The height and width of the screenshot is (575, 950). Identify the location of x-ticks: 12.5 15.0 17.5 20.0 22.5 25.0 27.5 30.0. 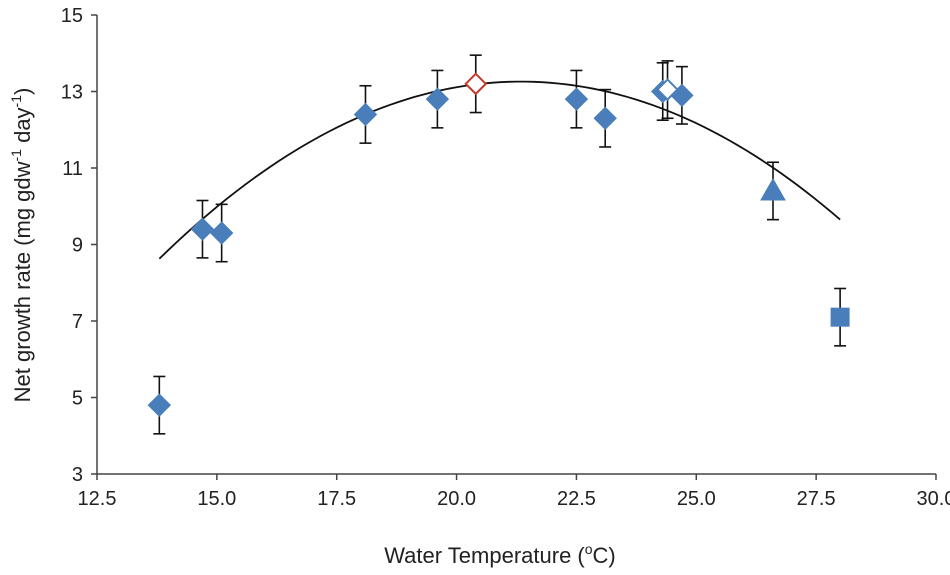
(514, 492).